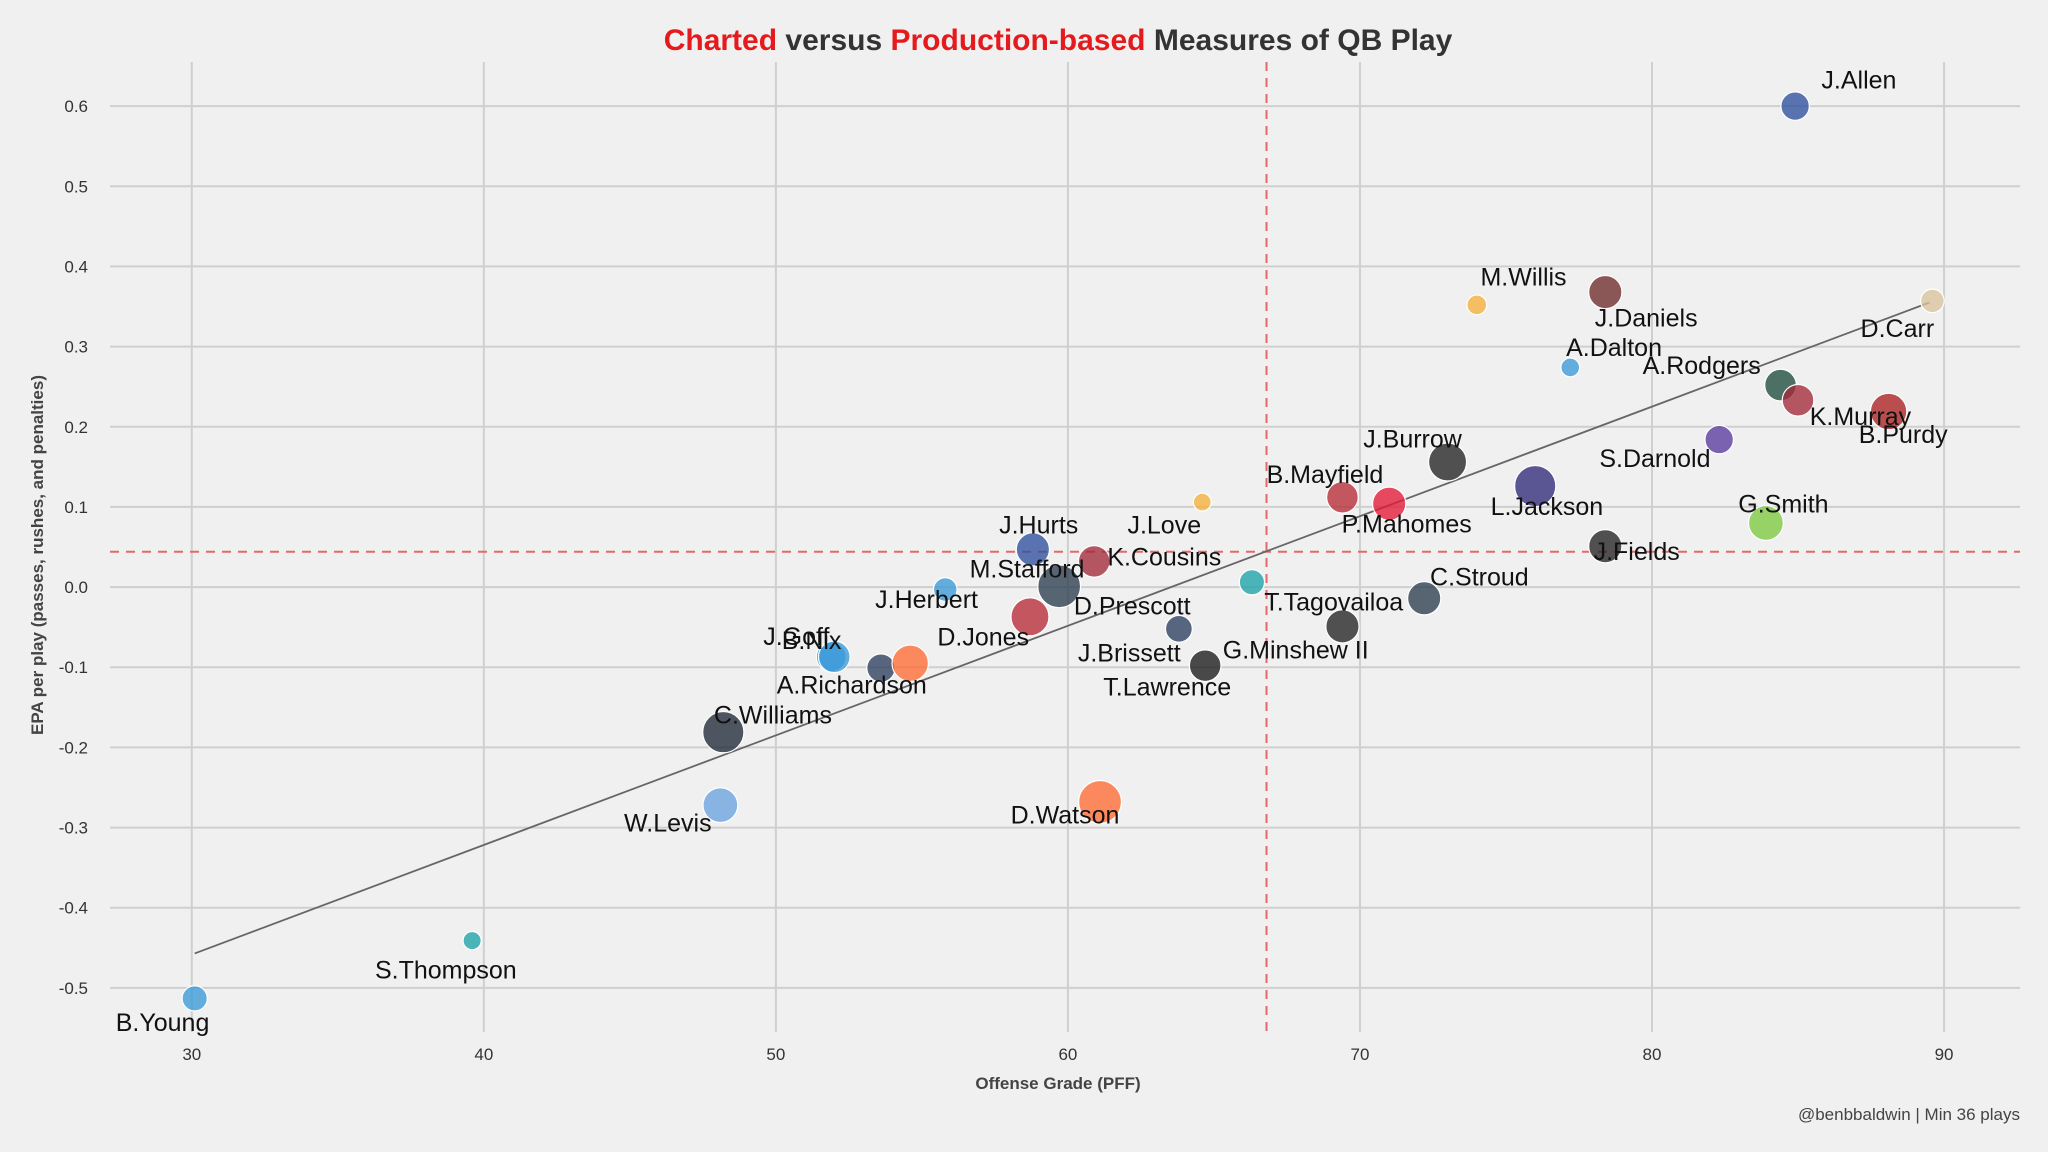 This screenshot has height=1152, width=2048. Describe the element at coordinates (910, 663) in the screenshot. I see `point-a-richardson` at that location.